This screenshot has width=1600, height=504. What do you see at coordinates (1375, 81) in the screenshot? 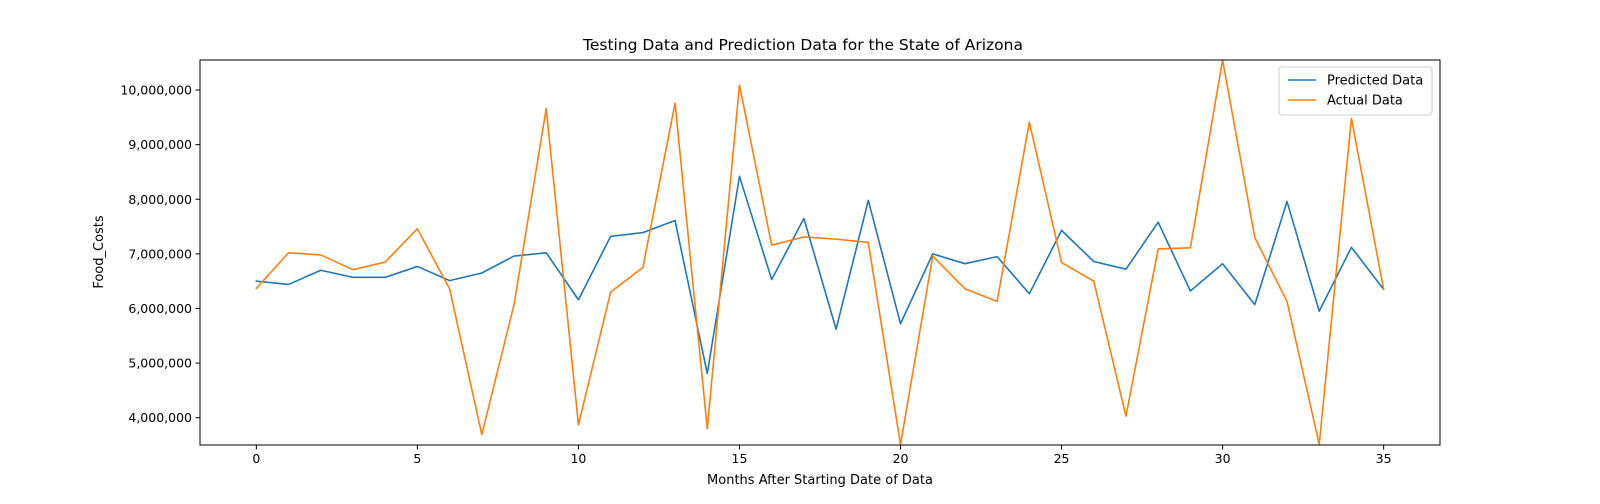
I see `legend-label: Predicted Data` at bounding box center [1375, 81].